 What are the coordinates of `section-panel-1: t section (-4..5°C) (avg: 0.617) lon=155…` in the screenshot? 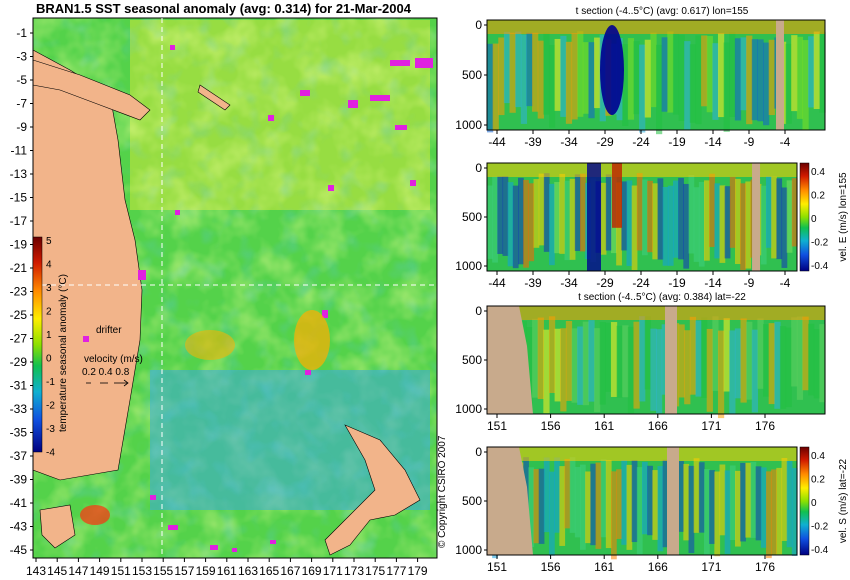 It's located at (640, 77).